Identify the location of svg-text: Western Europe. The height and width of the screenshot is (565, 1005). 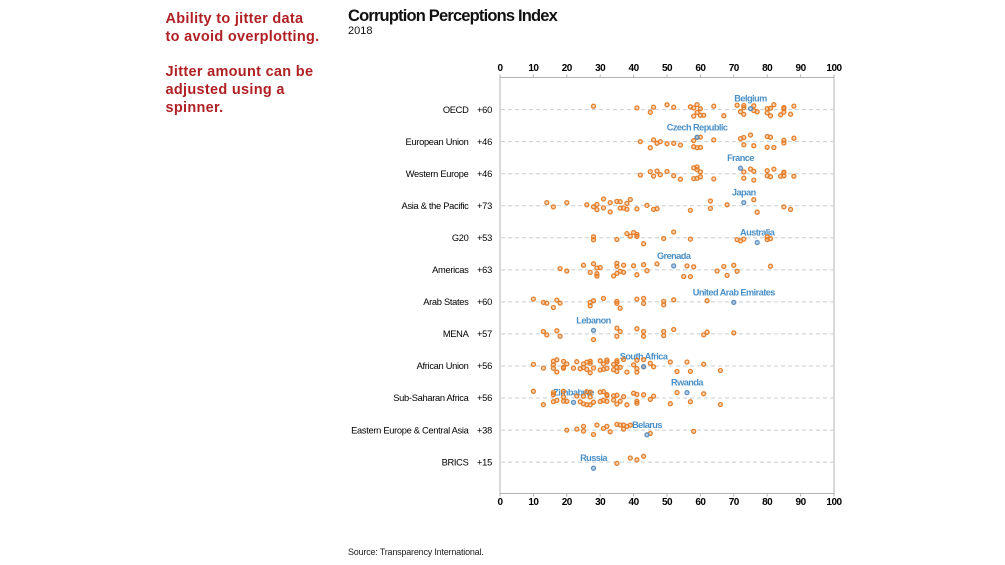
(437, 174).